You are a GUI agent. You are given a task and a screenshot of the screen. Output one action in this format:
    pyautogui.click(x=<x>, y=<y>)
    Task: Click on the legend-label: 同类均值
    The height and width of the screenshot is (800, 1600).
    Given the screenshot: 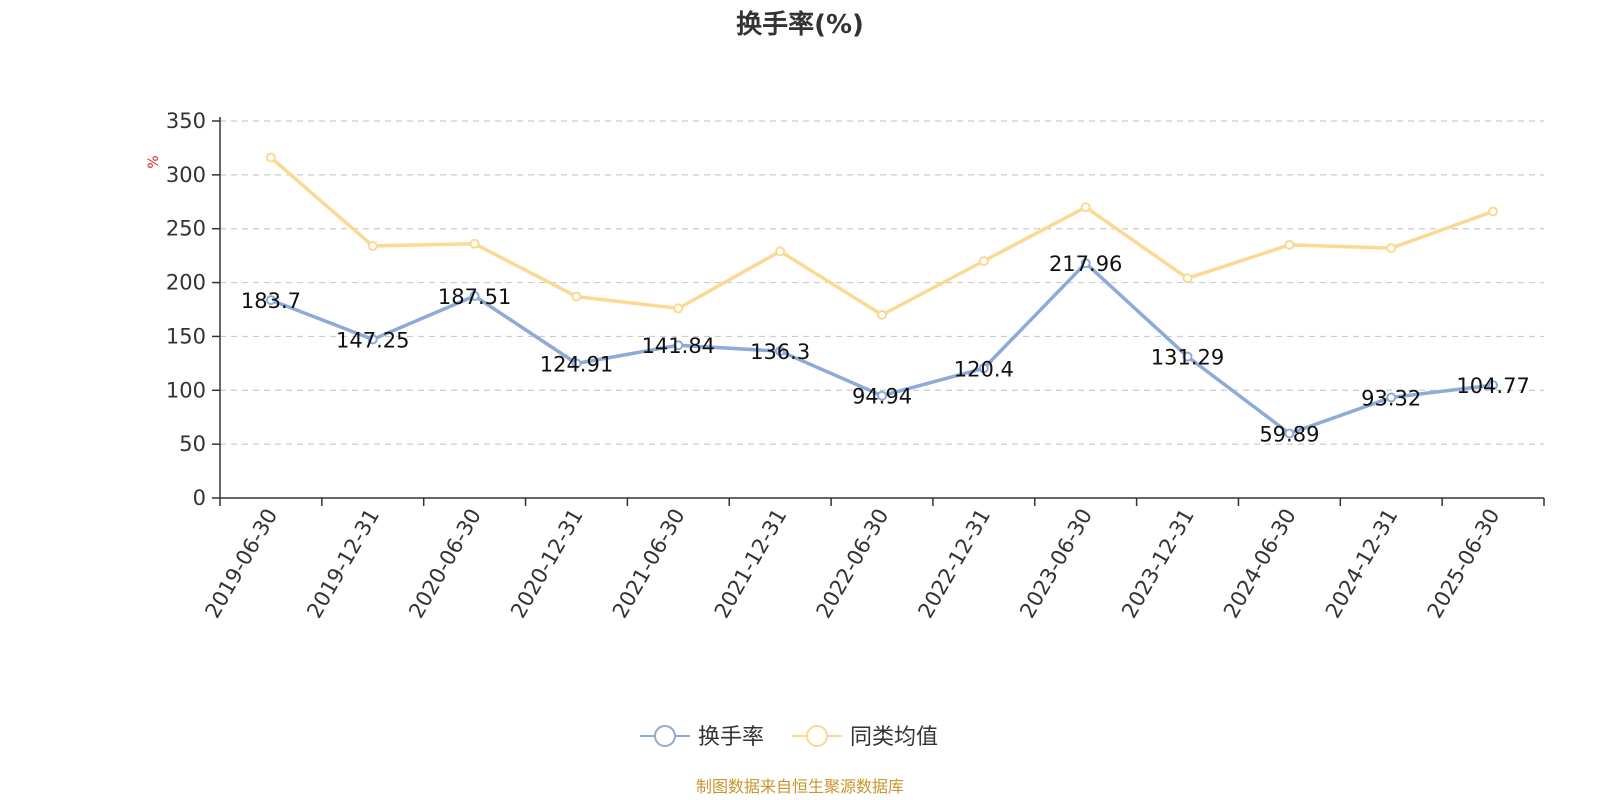 What is the action you would take?
    pyautogui.click(x=894, y=737)
    